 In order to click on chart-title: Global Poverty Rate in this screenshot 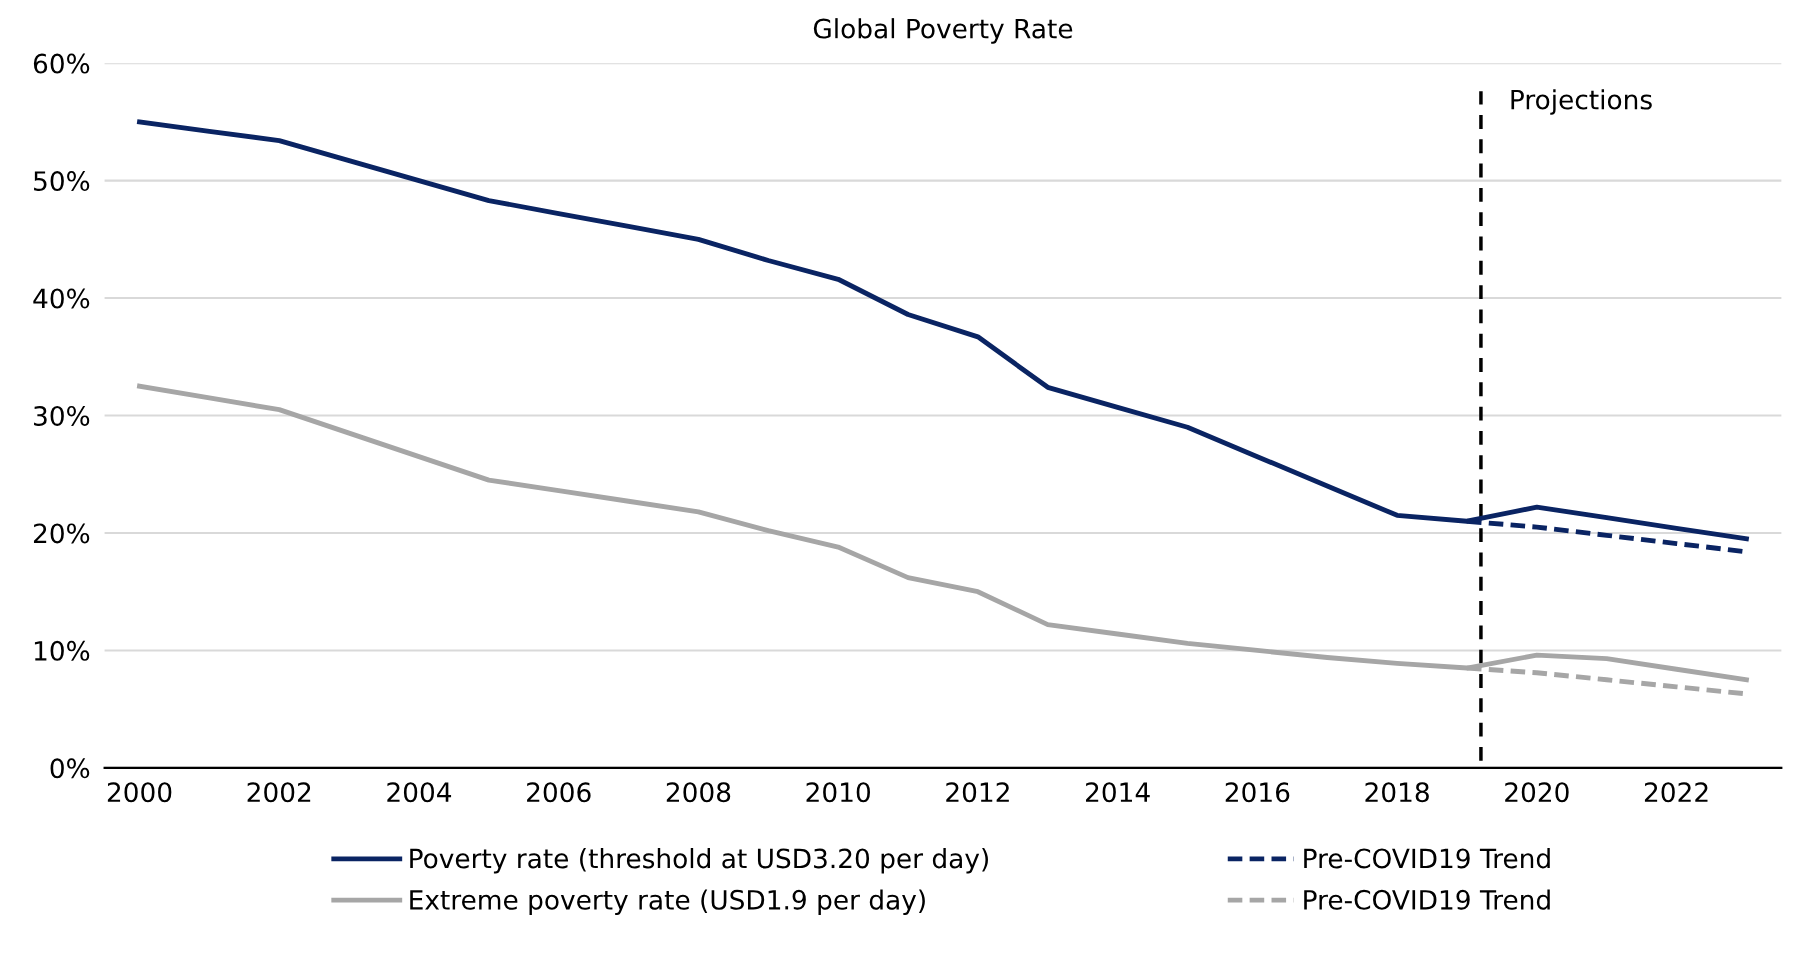, I will do `click(943, 31)`.